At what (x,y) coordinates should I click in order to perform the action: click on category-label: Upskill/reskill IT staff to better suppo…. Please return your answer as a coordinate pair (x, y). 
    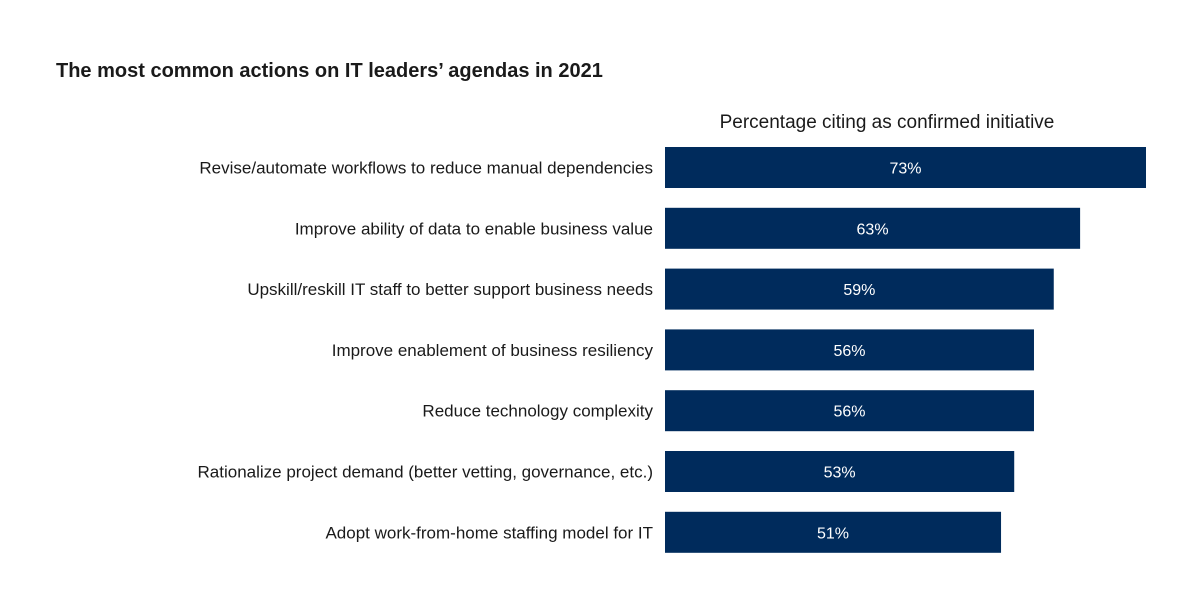
    Looking at the image, I should click on (450, 289).